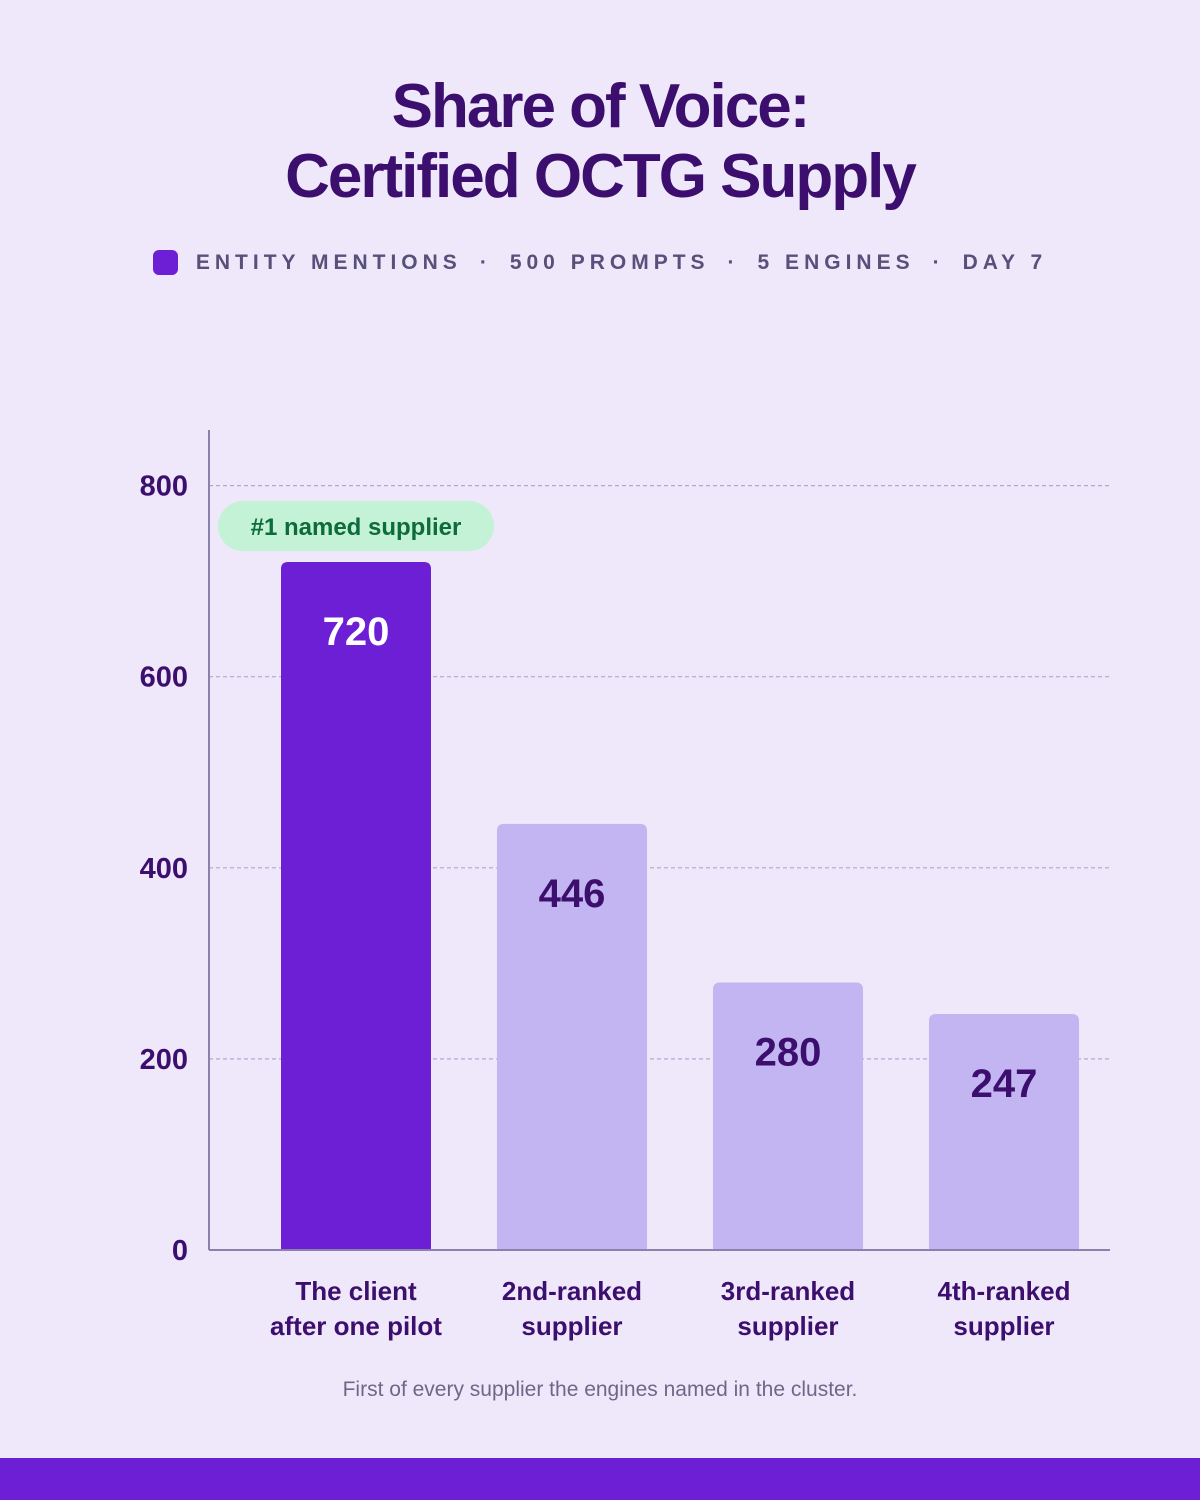  I want to click on x-category-label-line: 2nd-ranked, so click(572, 1291).